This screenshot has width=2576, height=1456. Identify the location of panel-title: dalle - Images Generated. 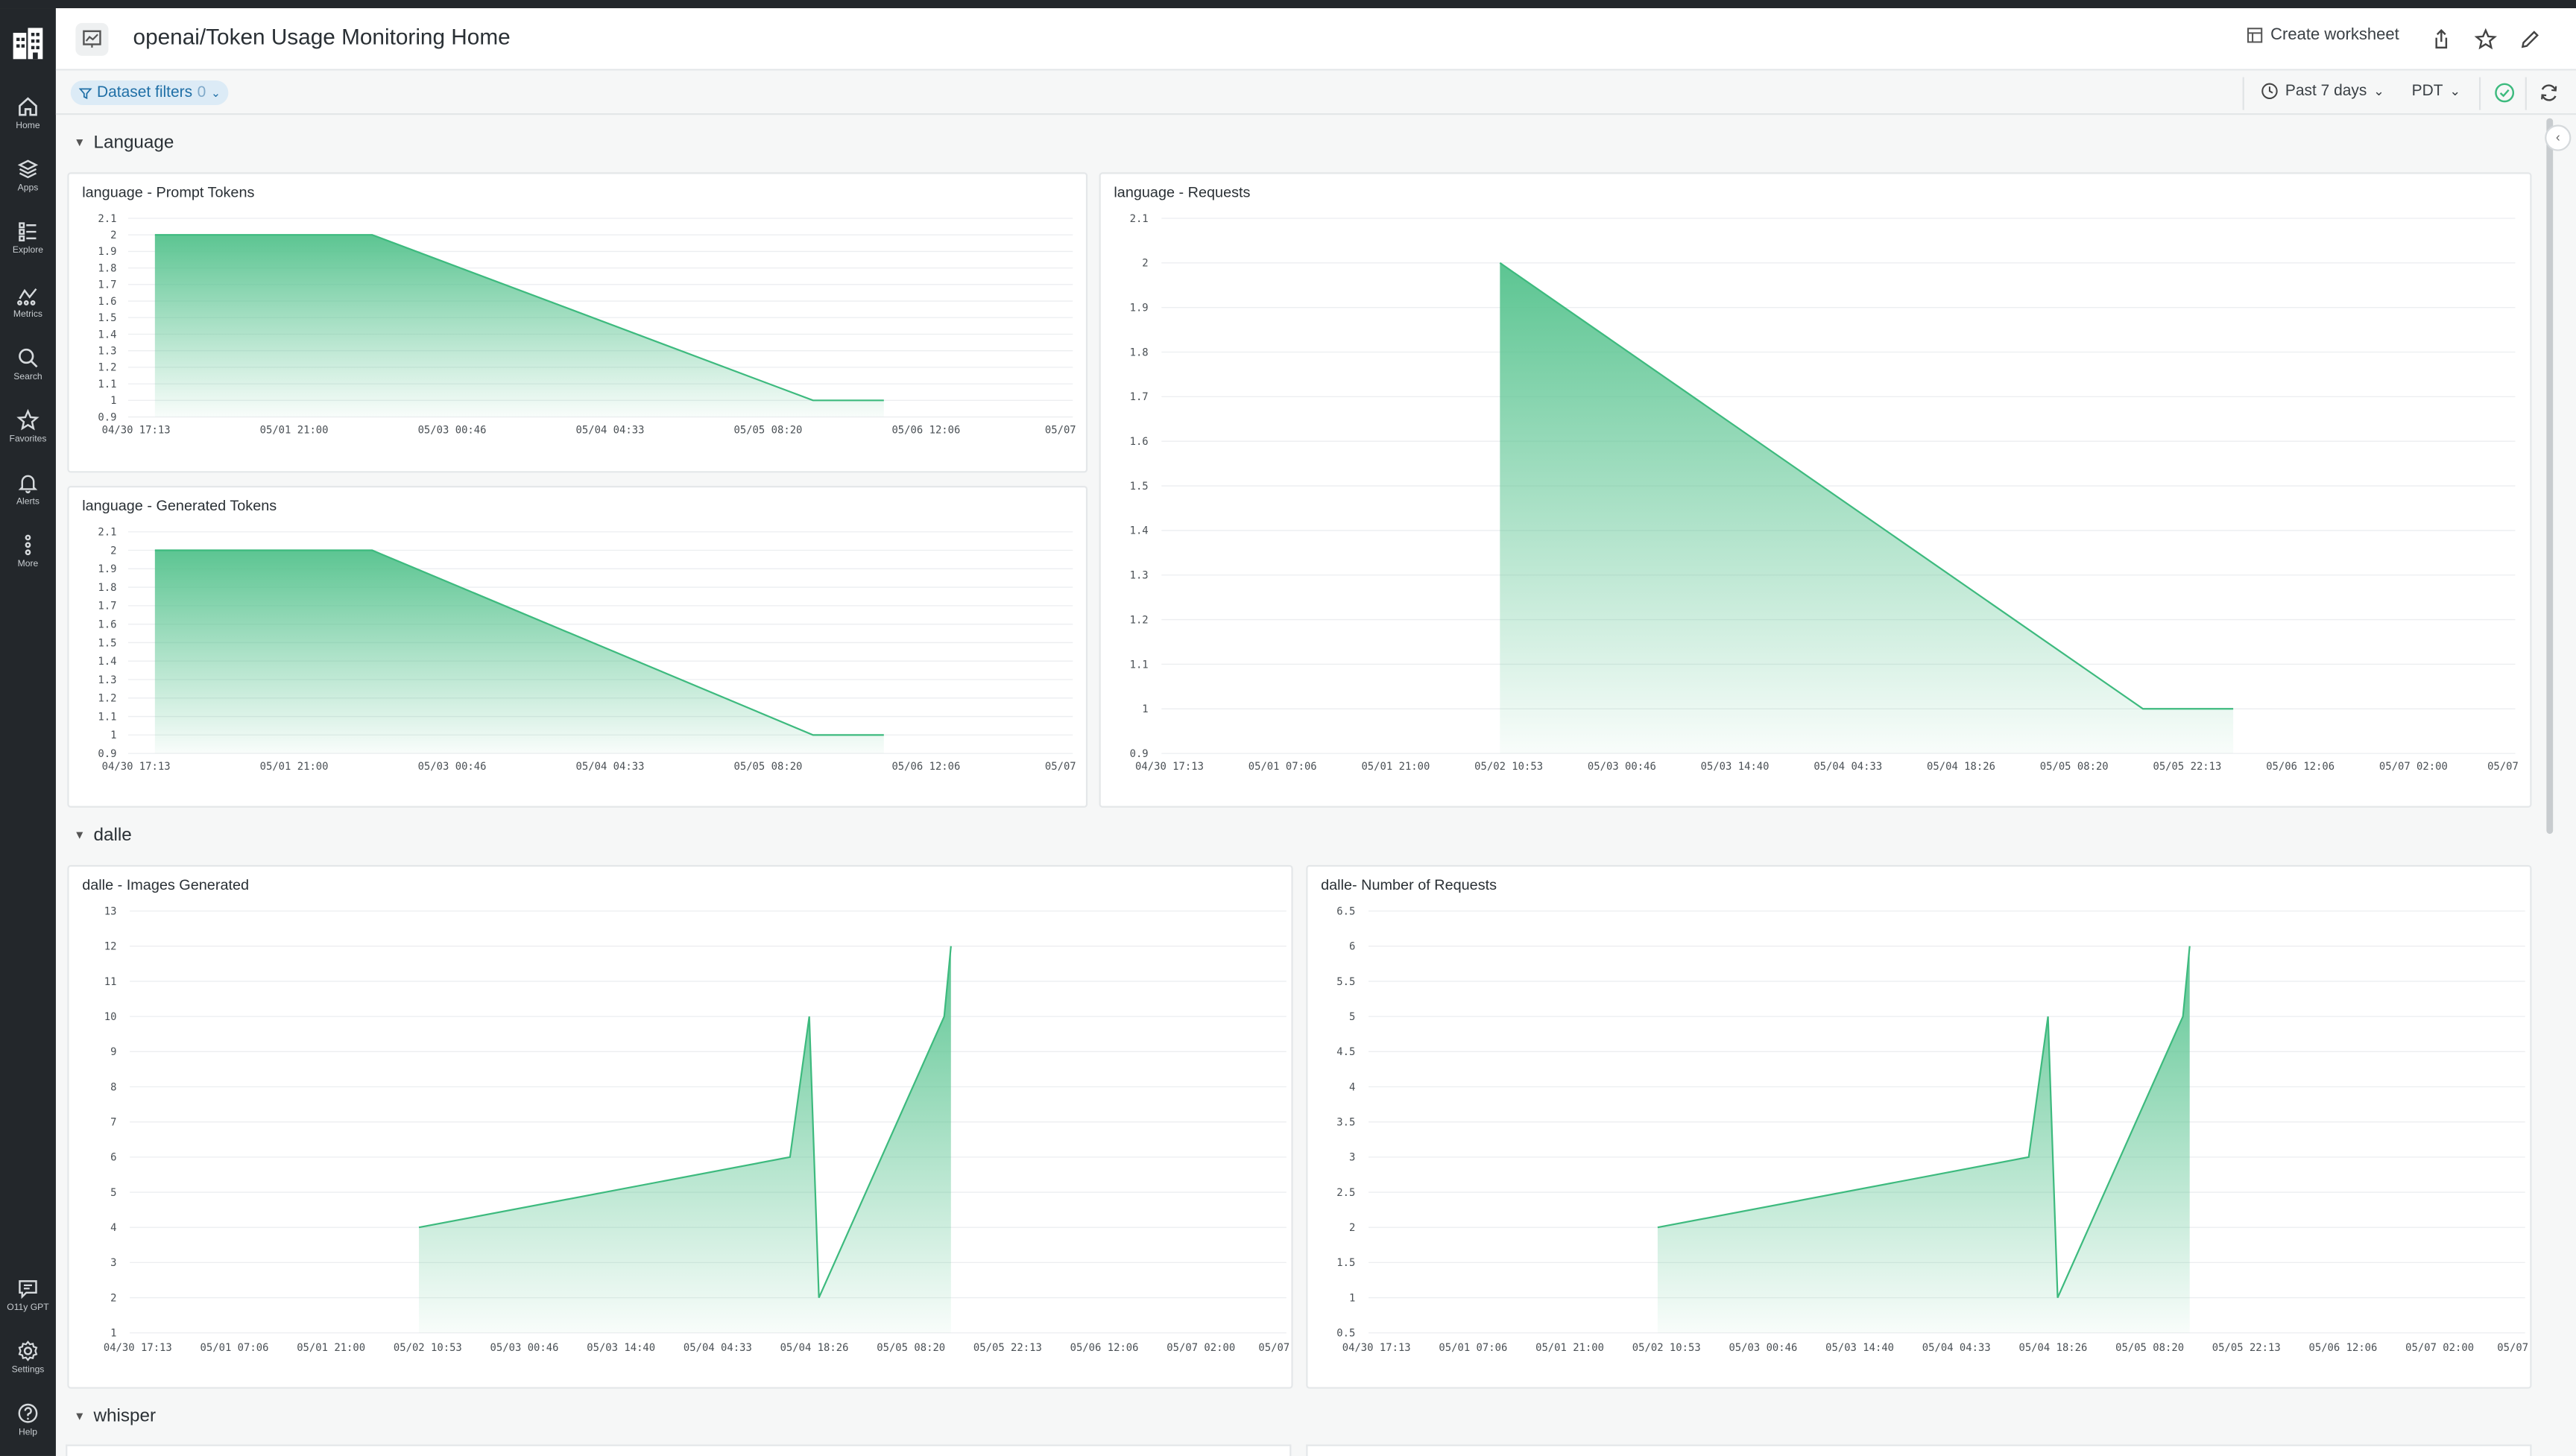
(166, 884).